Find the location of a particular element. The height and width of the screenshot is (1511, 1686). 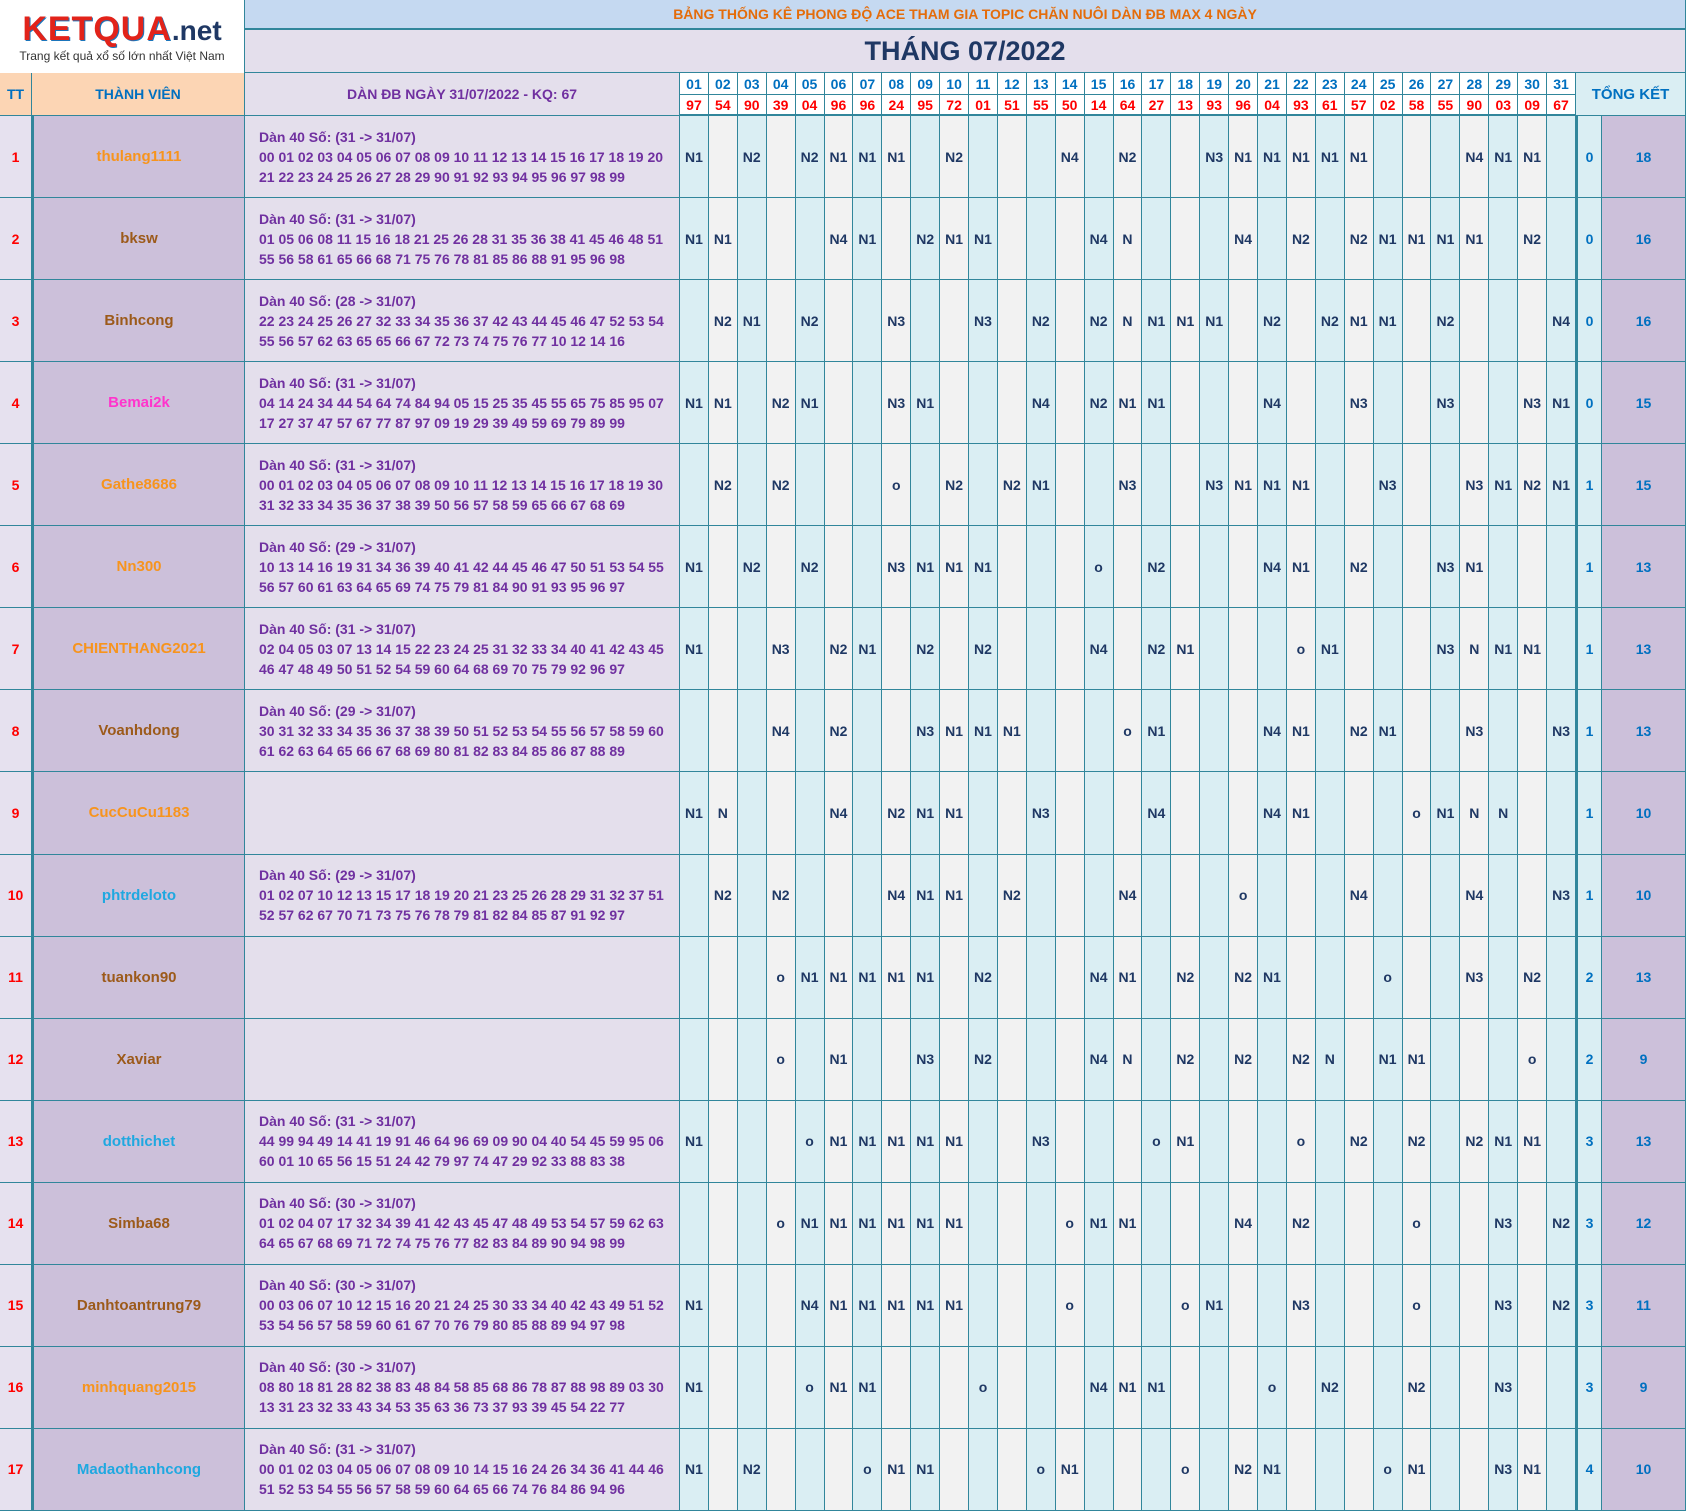

day-result: 90 is located at coordinates (1475, 105).